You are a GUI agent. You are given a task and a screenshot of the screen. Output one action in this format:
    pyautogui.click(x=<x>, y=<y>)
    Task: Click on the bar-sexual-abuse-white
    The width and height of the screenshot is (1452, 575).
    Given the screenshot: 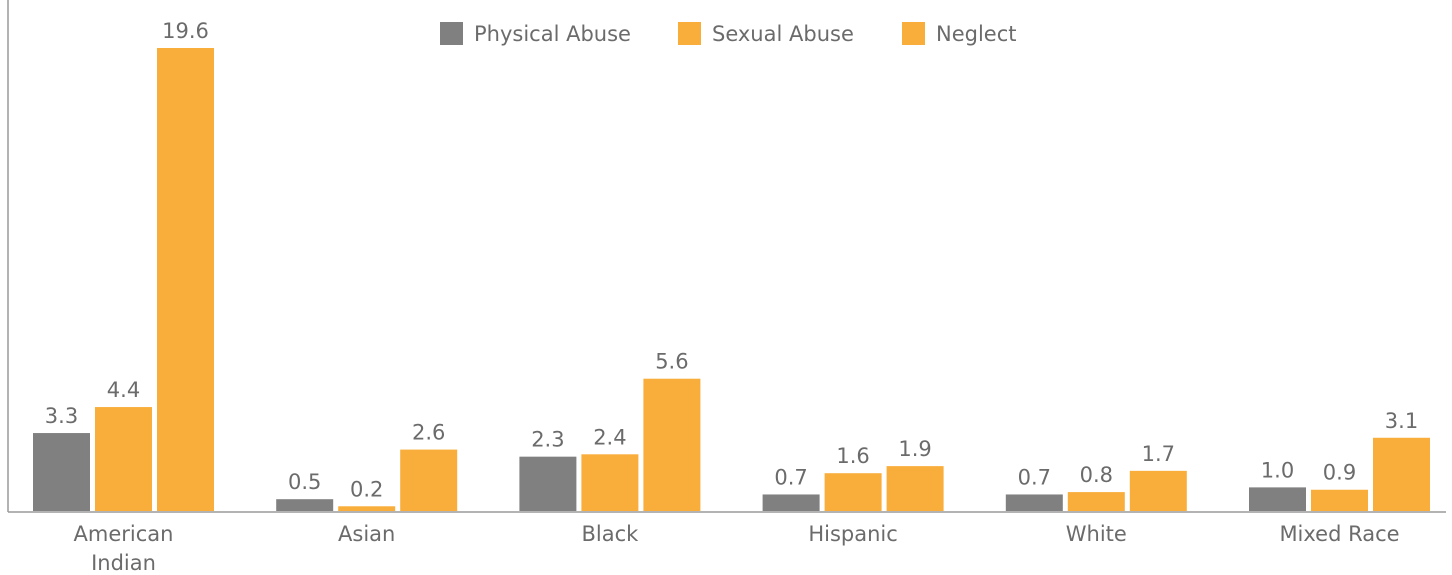 What is the action you would take?
    pyautogui.click(x=1096, y=501)
    